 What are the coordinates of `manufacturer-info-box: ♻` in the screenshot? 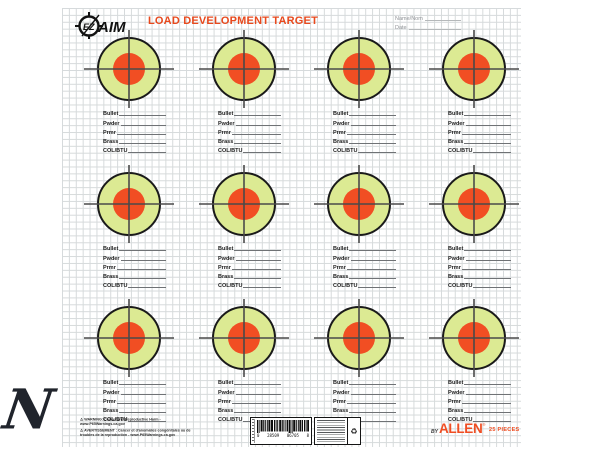 It's located at (337, 431).